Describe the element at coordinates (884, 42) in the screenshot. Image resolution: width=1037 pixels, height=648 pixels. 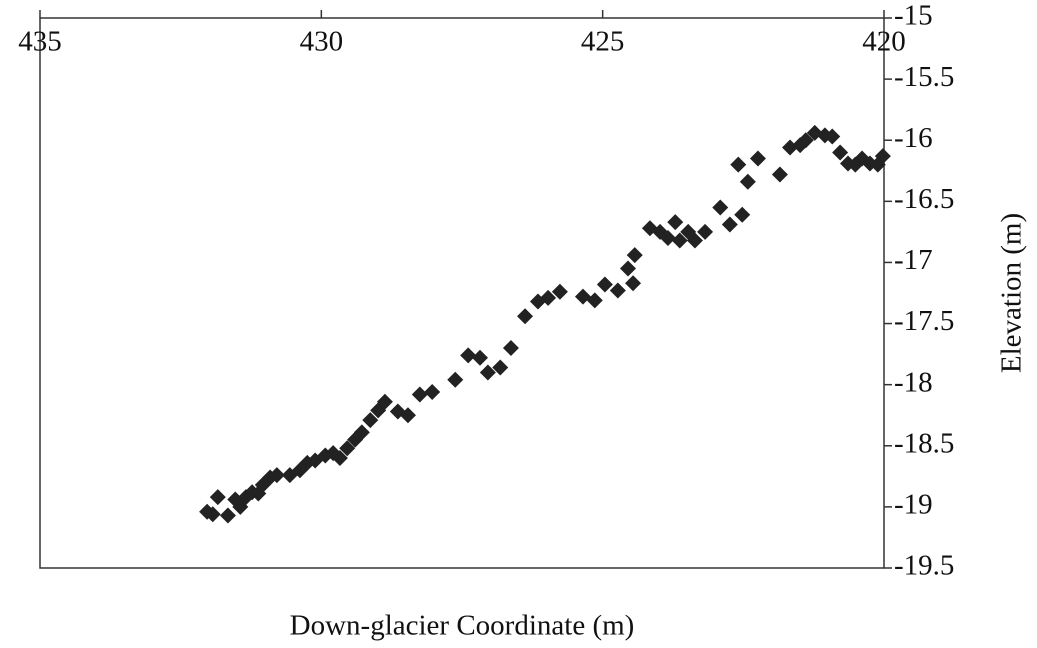
I see `x-tick-label: 420` at that location.